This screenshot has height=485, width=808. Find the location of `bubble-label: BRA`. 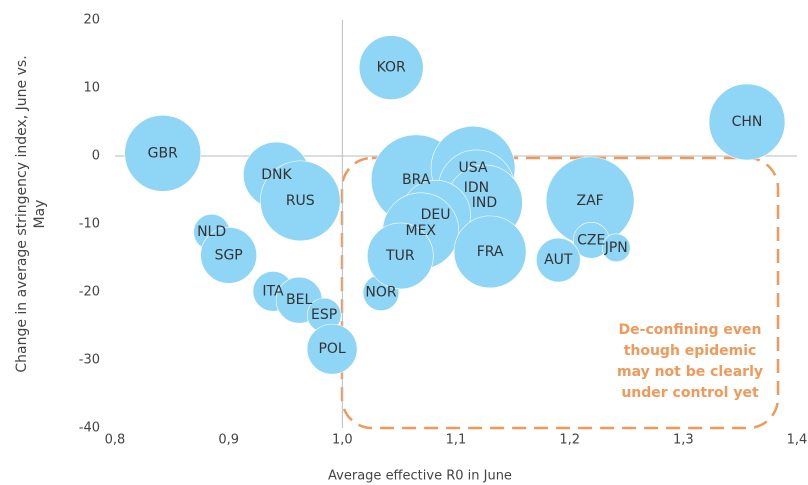

bubble-label: BRA is located at coordinates (416, 180).